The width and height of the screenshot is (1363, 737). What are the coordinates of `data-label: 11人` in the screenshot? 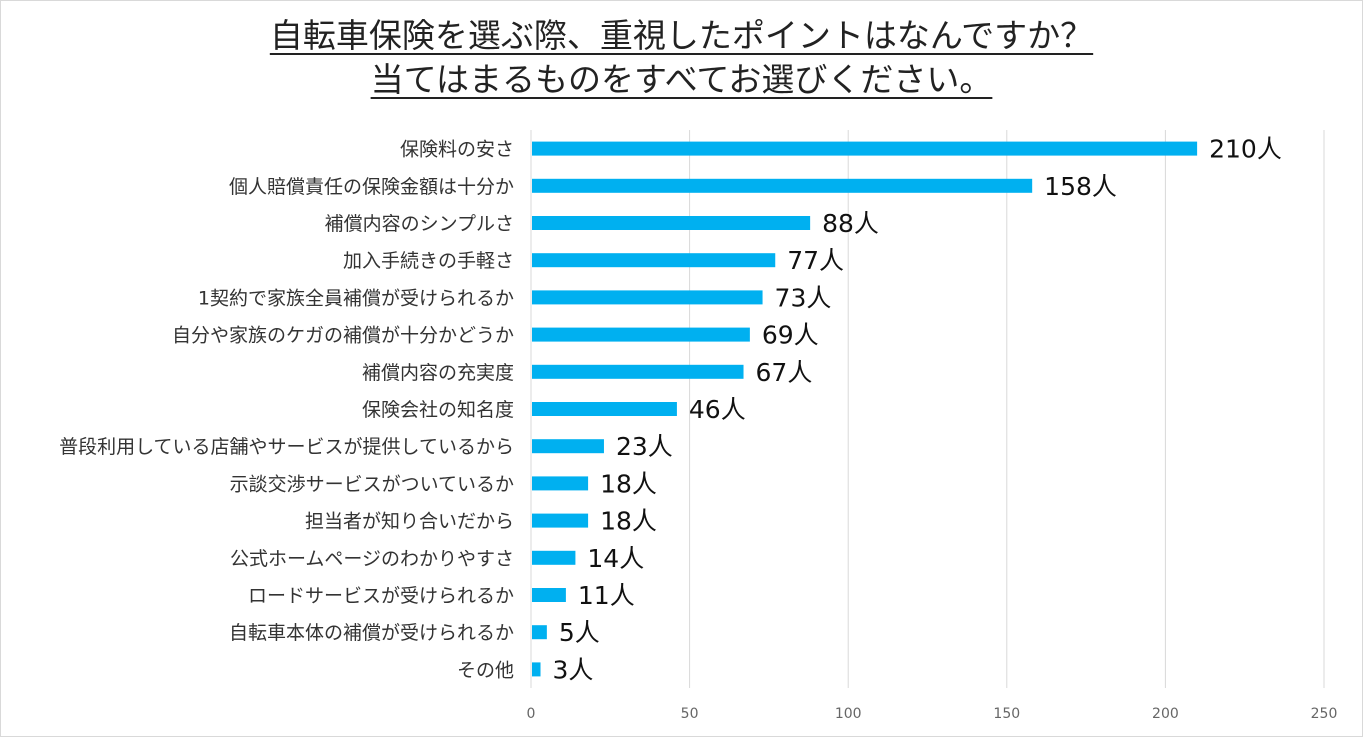 It's located at (606, 595).